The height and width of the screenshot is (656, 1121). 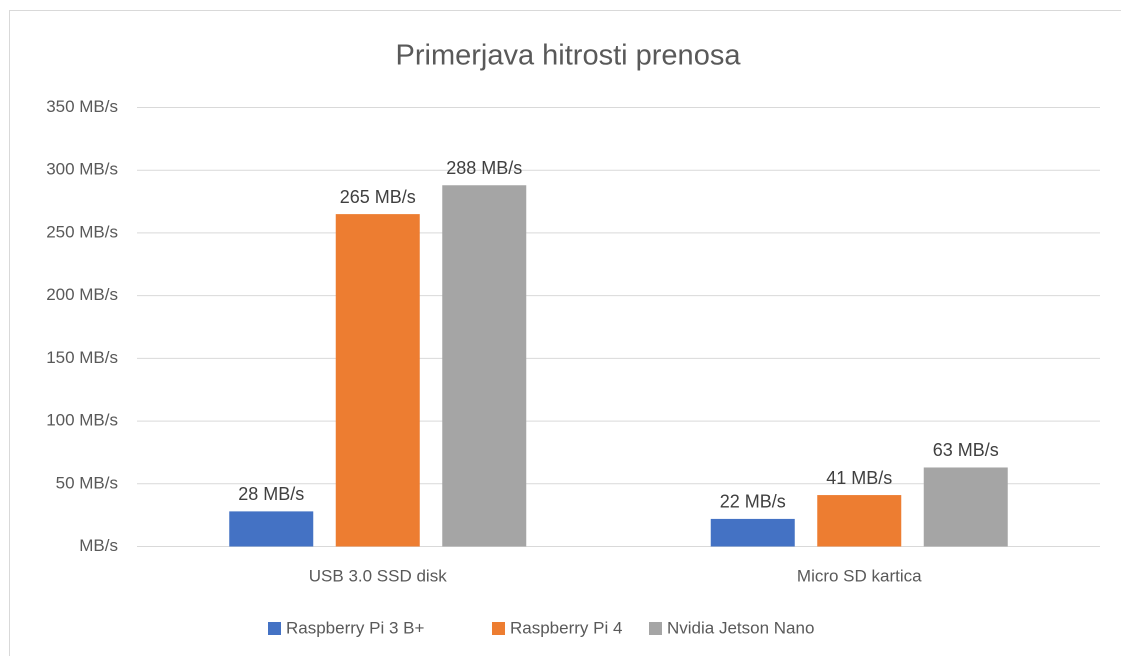 I want to click on y-tick-label: MB/s, so click(x=98, y=545).